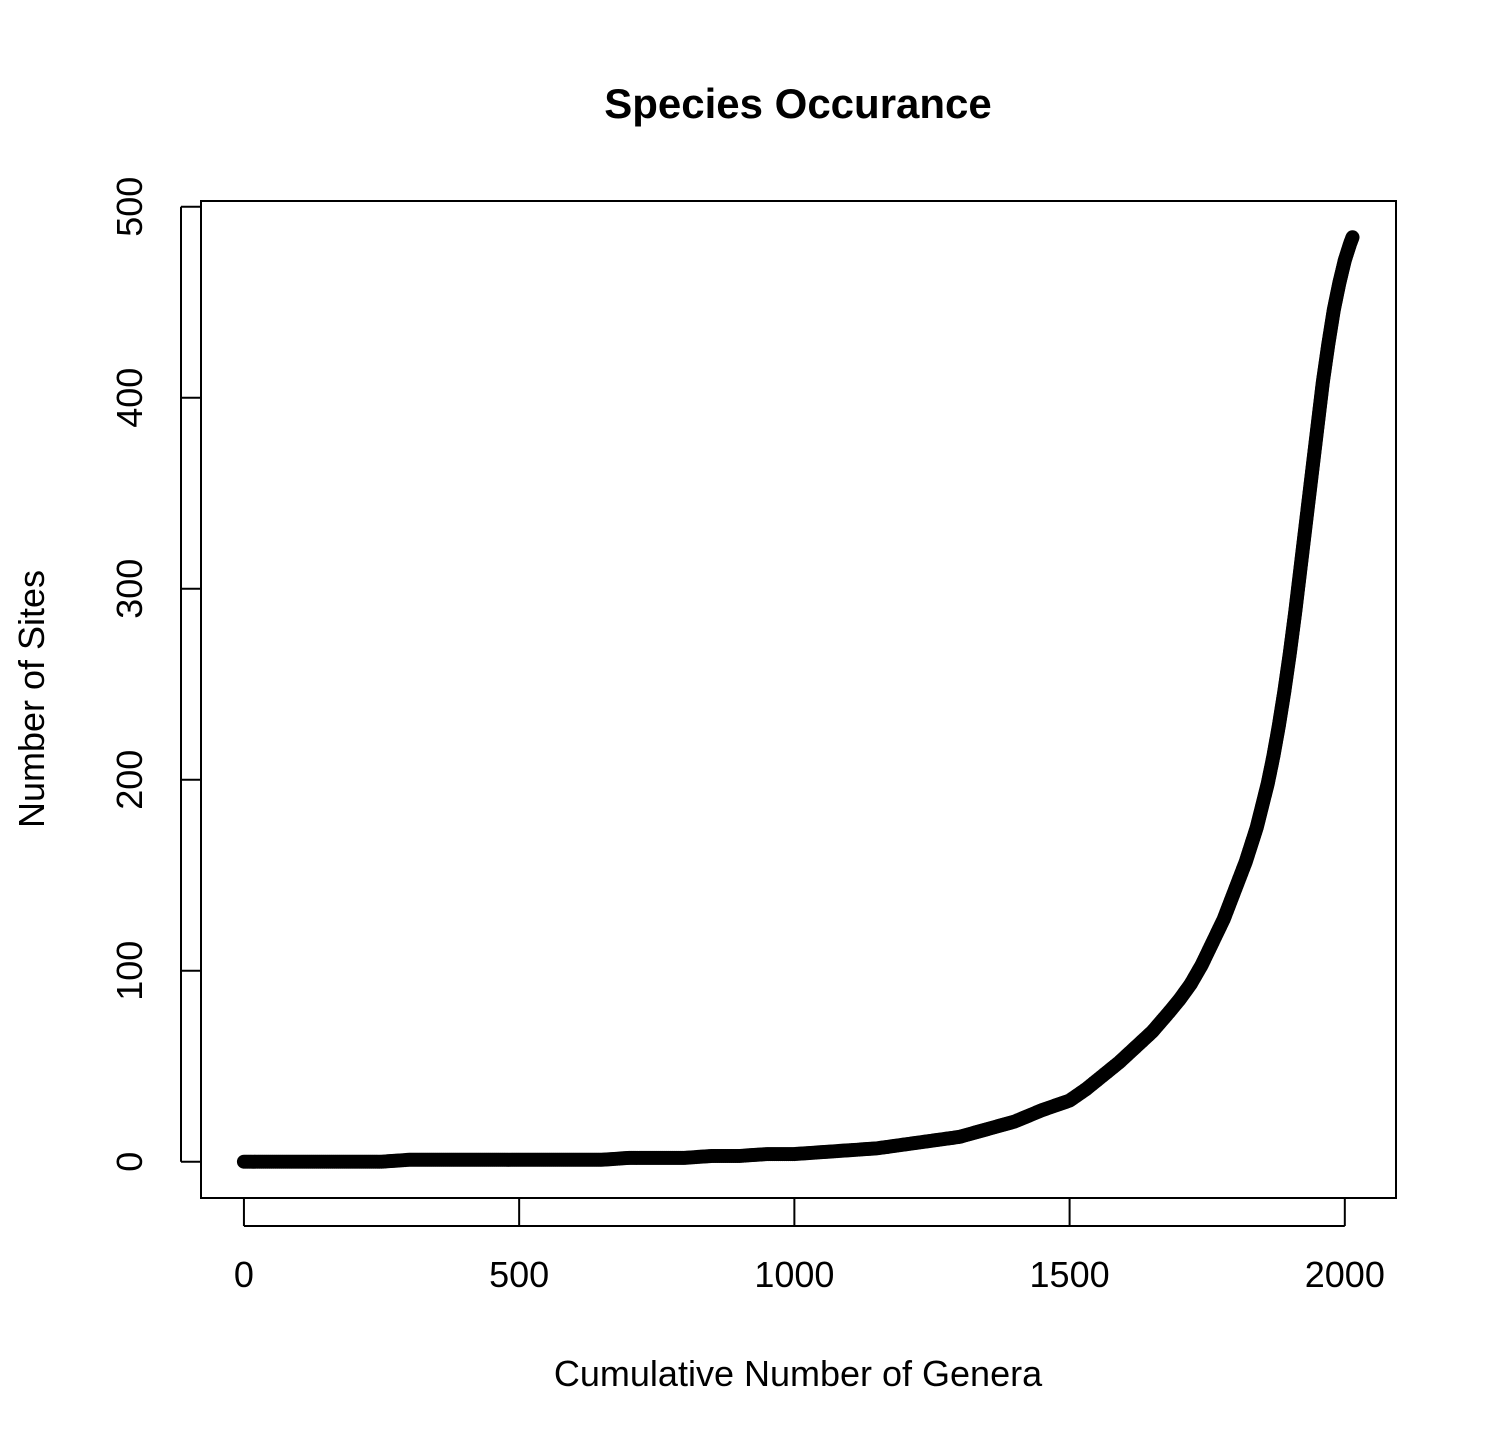 The width and height of the screenshot is (1500, 1450). I want to click on y-tick-label: 300, so click(129, 589).